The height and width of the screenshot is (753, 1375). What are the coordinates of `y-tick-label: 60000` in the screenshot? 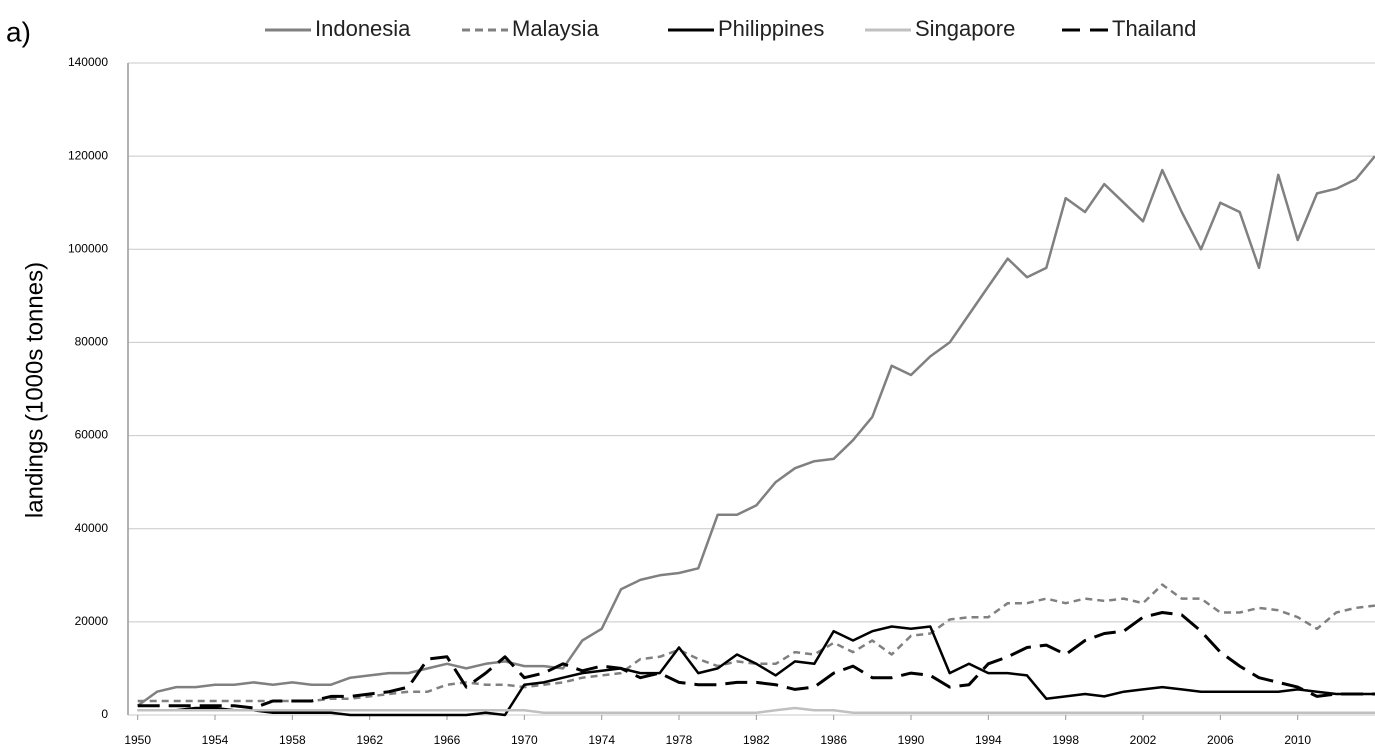 It's located at (92, 435).